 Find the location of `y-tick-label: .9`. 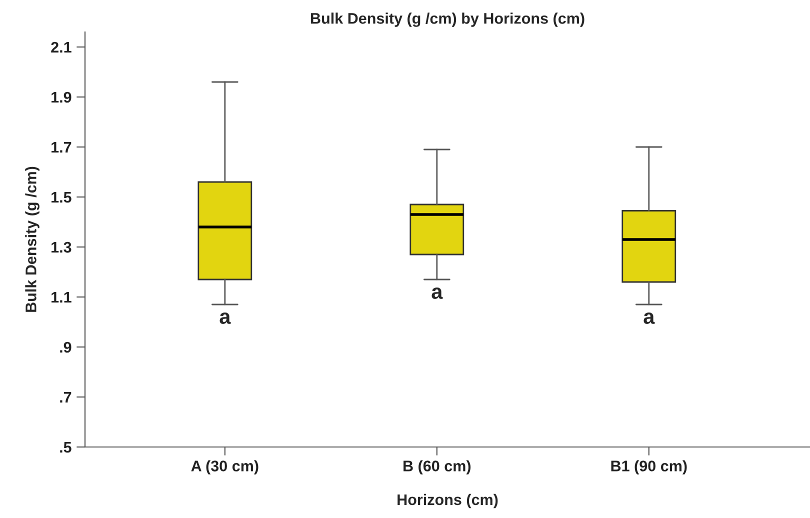

y-tick-label: .9 is located at coordinates (66, 347).